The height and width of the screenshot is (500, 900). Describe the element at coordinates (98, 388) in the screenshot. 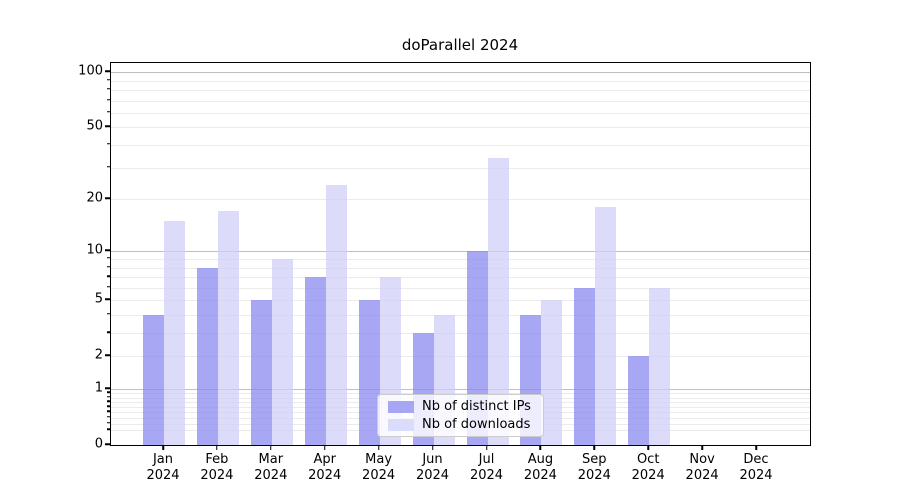

I see `y-axis-tick-label: 1` at that location.